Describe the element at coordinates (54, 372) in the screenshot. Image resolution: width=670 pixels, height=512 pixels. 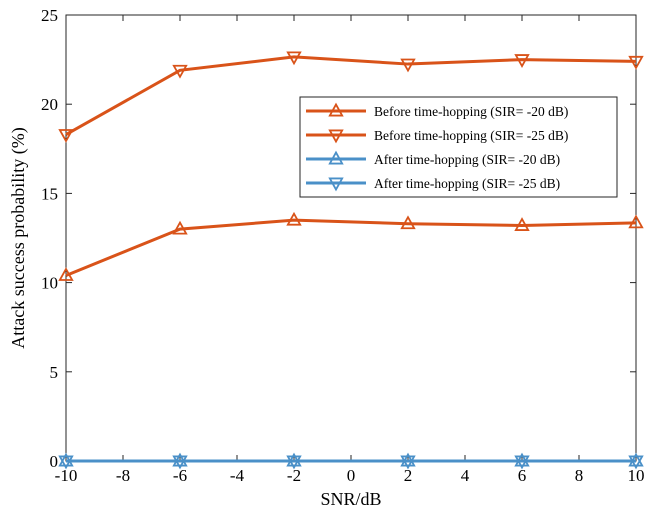
I see `y-tick-label: 5` at that location.